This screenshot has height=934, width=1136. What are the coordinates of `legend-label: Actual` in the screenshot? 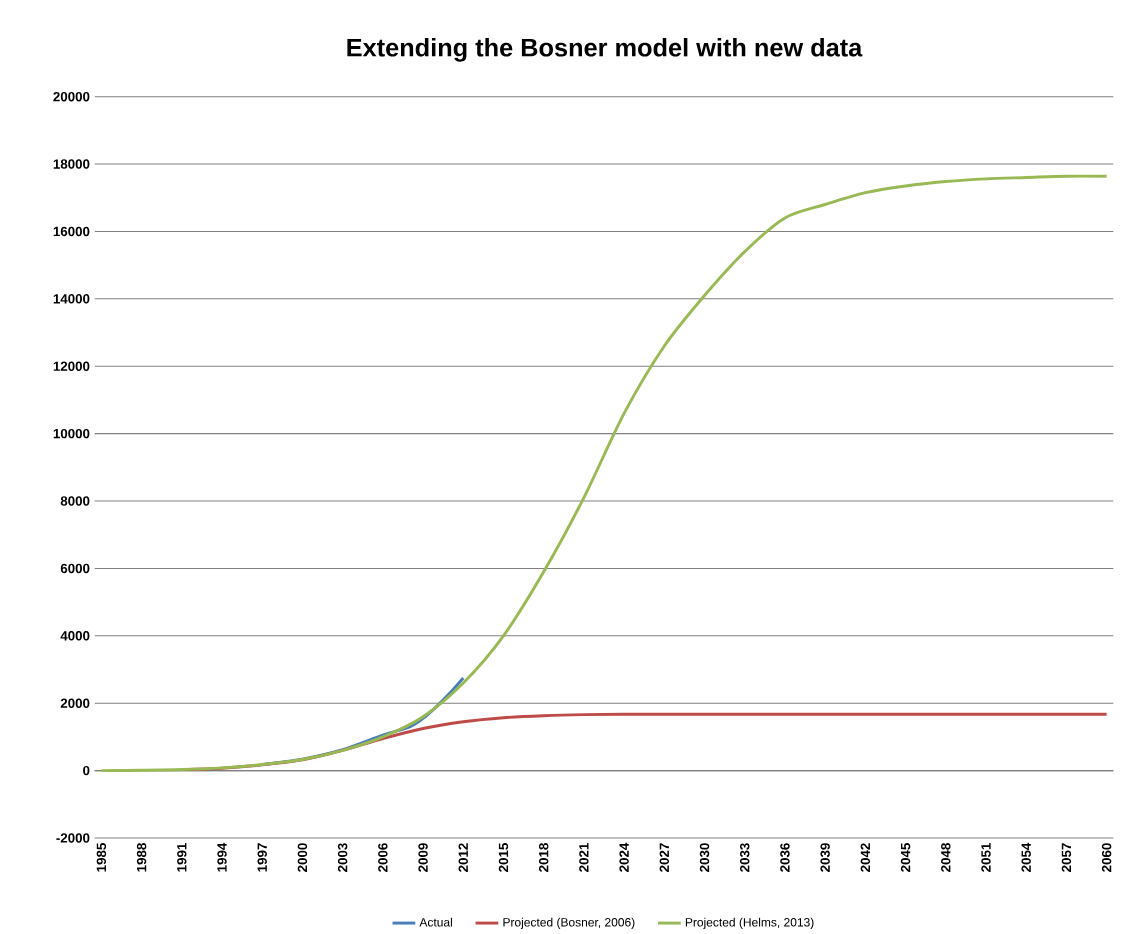 It's located at (435, 922).